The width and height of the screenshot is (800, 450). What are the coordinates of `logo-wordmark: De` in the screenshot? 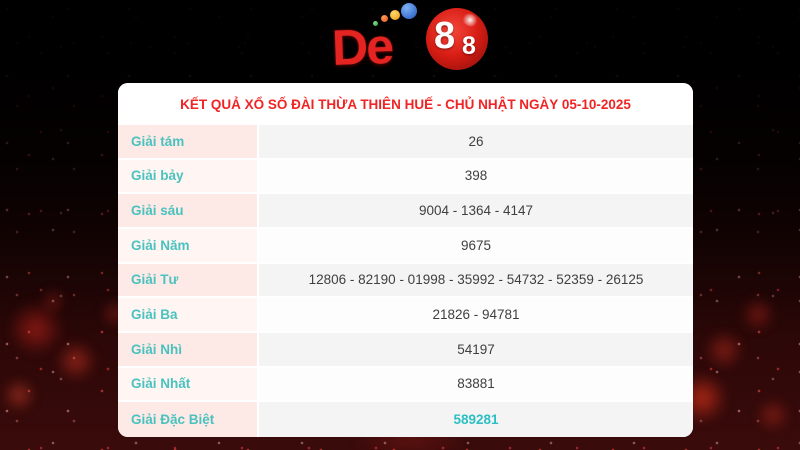 It's located at (362, 47).